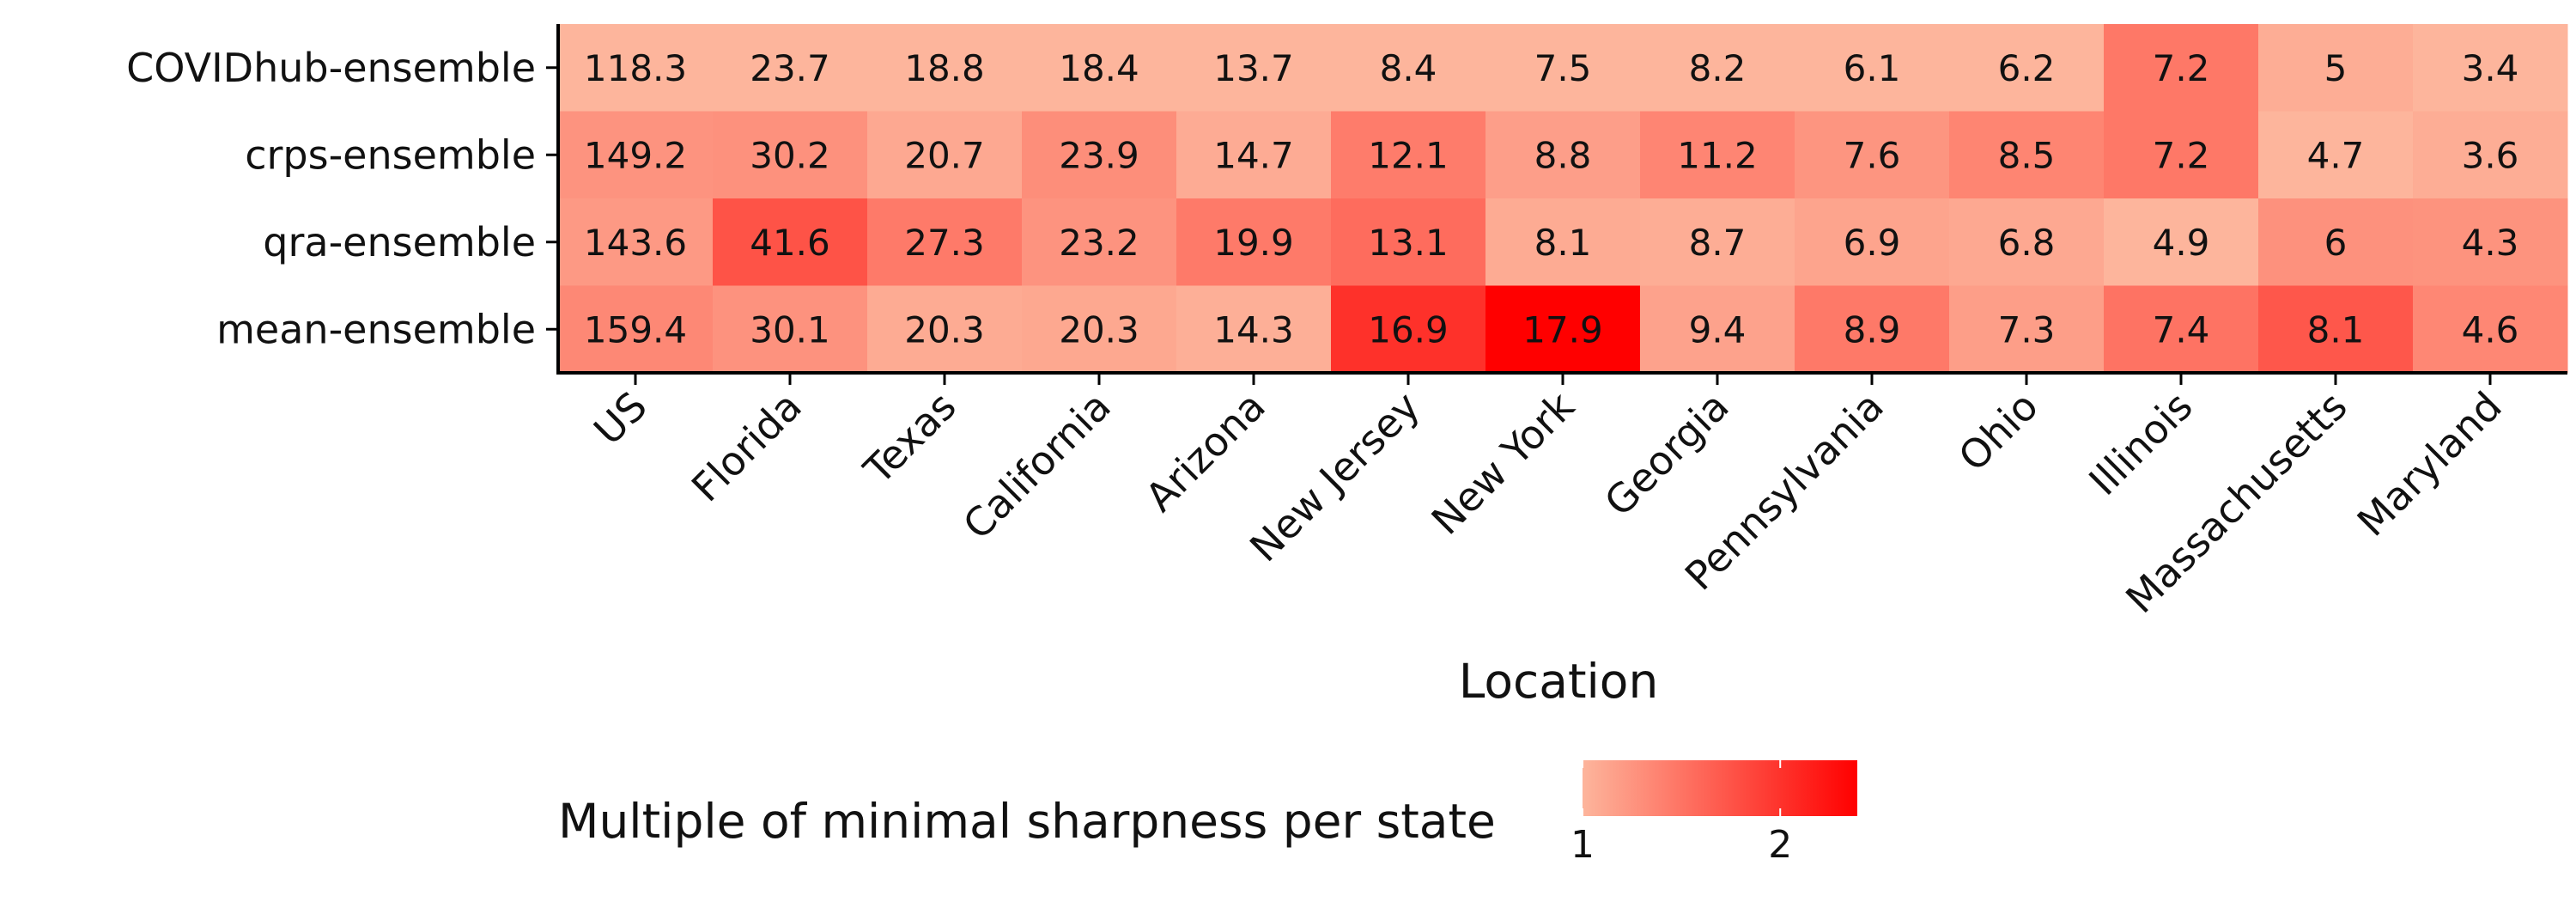 This screenshot has width=2576, height=902. Describe the element at coordinates (1503, 462) in the screenshot. I see `x-tick-label: New York` at that location.